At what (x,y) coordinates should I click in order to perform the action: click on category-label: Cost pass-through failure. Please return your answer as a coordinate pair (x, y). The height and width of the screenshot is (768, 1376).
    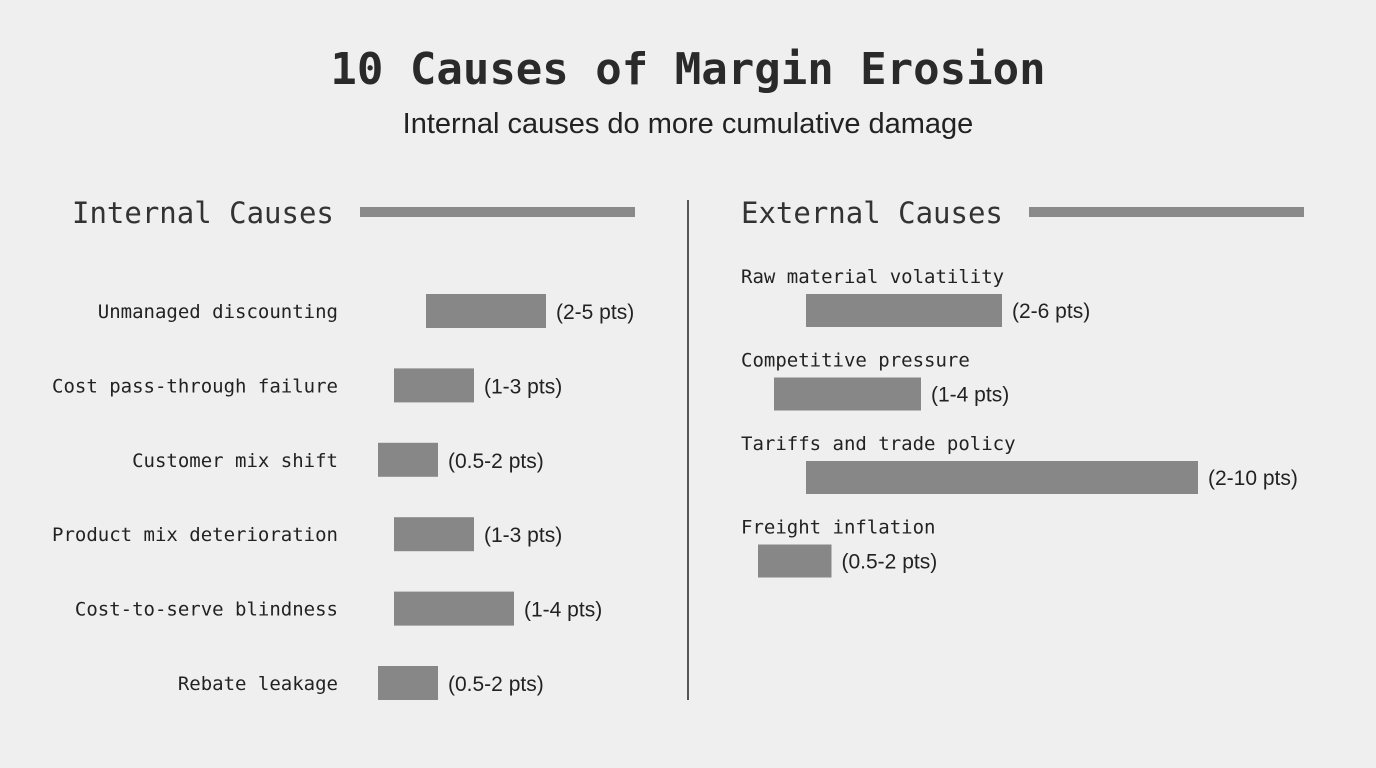
    Looking at the image, I should click on (195, 386).